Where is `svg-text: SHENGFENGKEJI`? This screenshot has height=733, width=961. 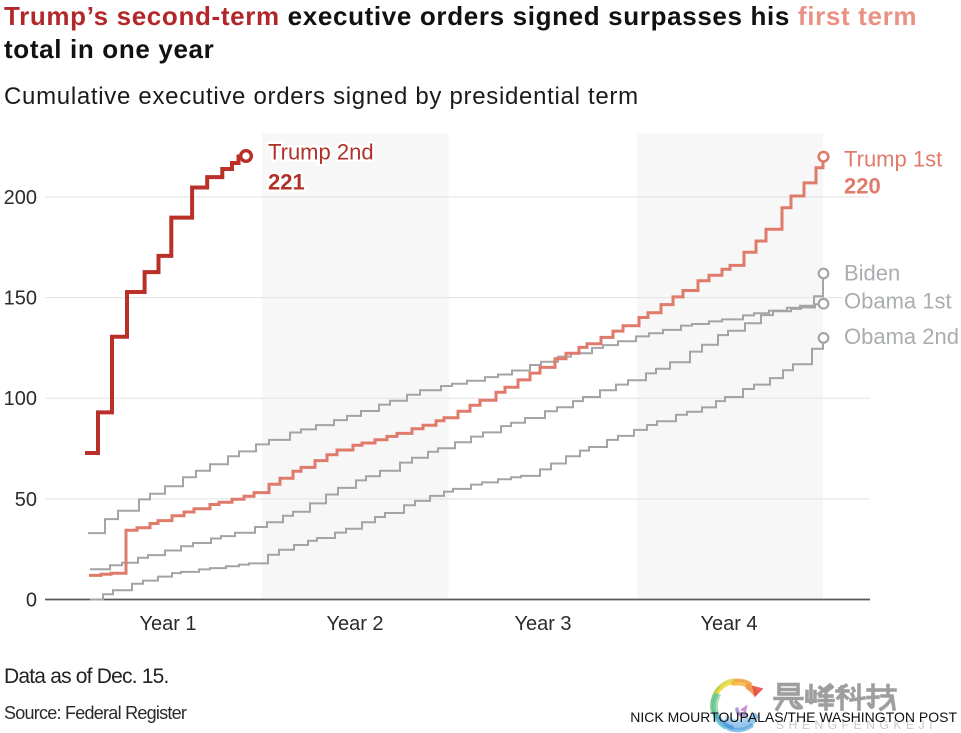
svg-text: SHENGFENGKEJI is located at coordinates (856, 725).